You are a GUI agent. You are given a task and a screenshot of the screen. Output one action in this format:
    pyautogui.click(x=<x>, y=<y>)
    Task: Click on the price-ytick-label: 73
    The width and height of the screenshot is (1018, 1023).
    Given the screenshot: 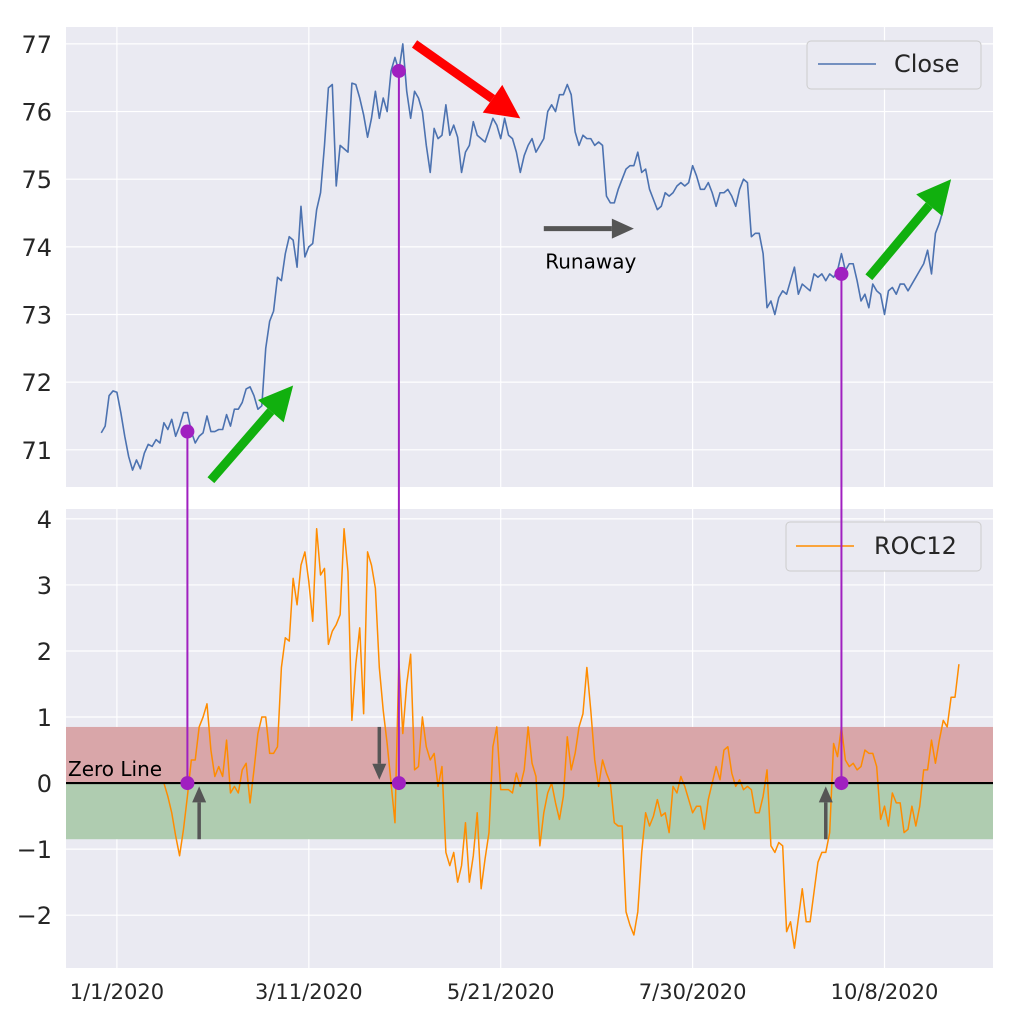 What is the action you would take?
    pyautogui.click(x=36, y=316)
    